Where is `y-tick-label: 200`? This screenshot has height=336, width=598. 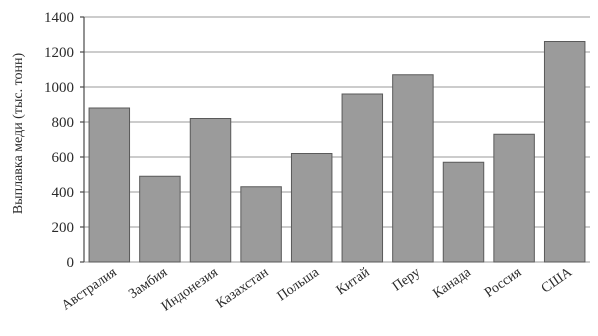
y-tick-label: 200 is located at coordinates (63, 228).